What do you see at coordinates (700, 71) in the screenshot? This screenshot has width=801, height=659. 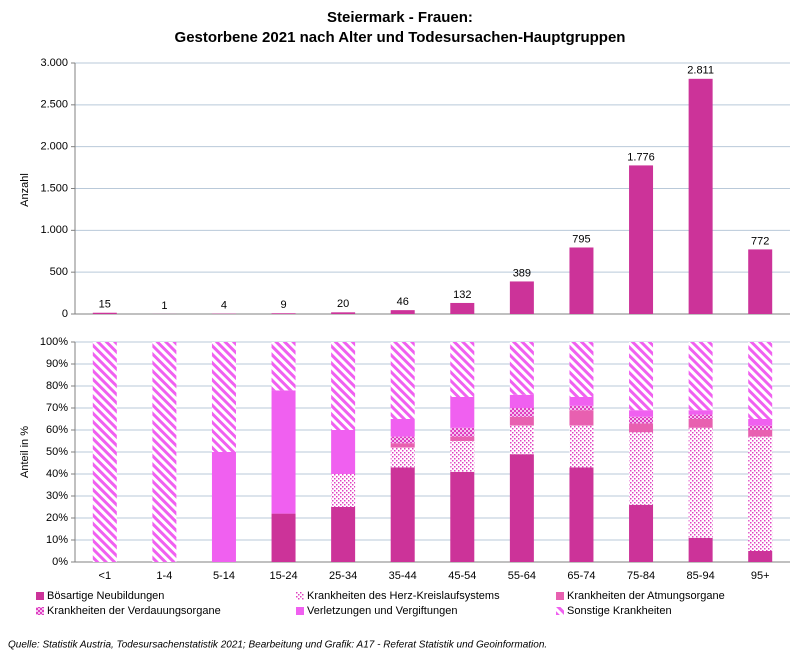 I see `data-label: 2.811` at bounding box center [700, 71].